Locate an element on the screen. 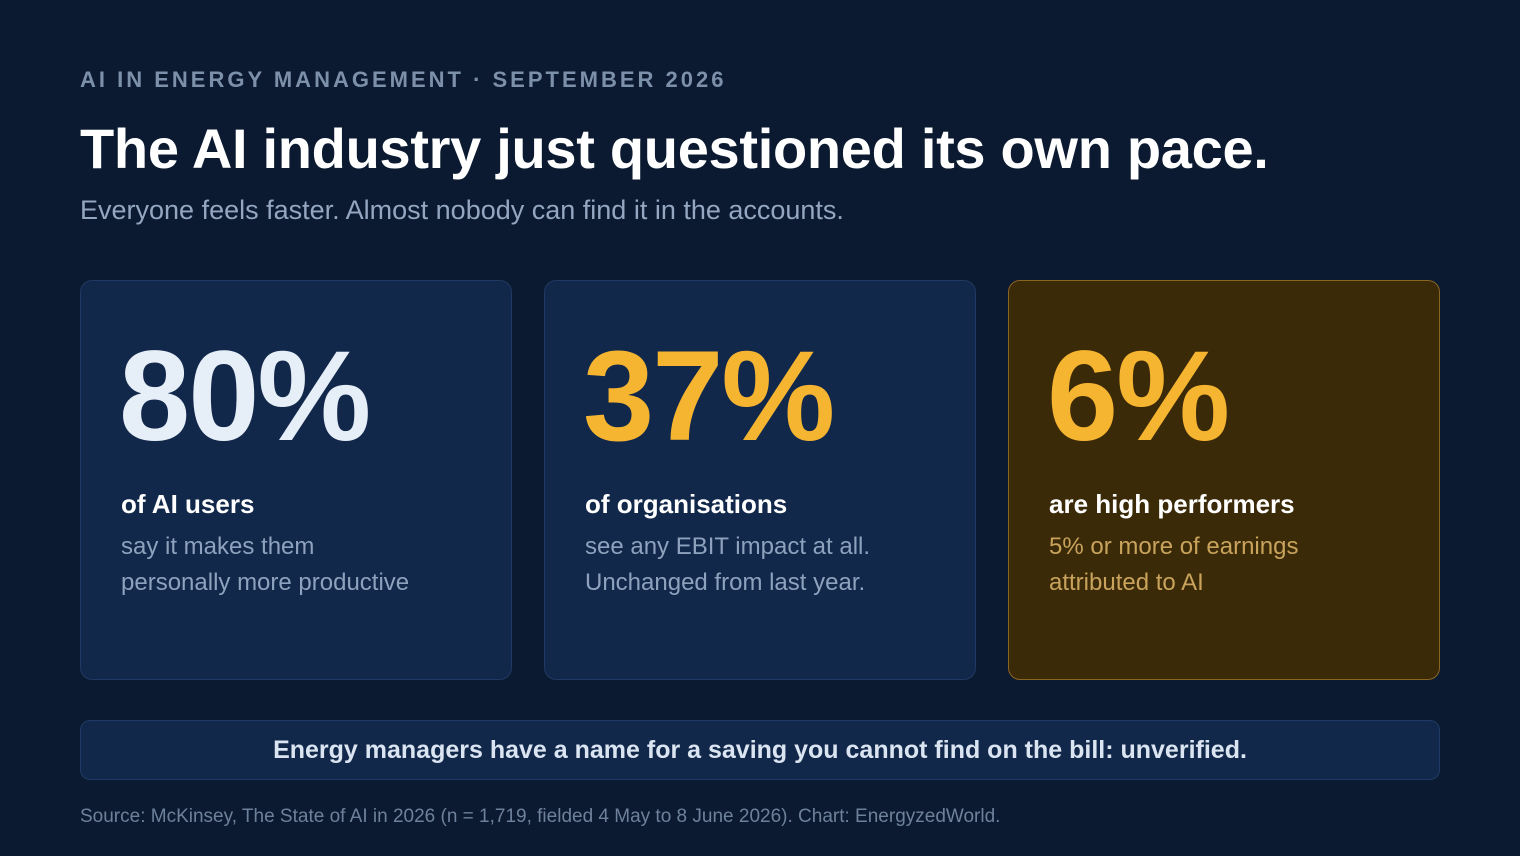  stat-description-line: see any EBIT impact at all. is located at coordinates (728, 546).